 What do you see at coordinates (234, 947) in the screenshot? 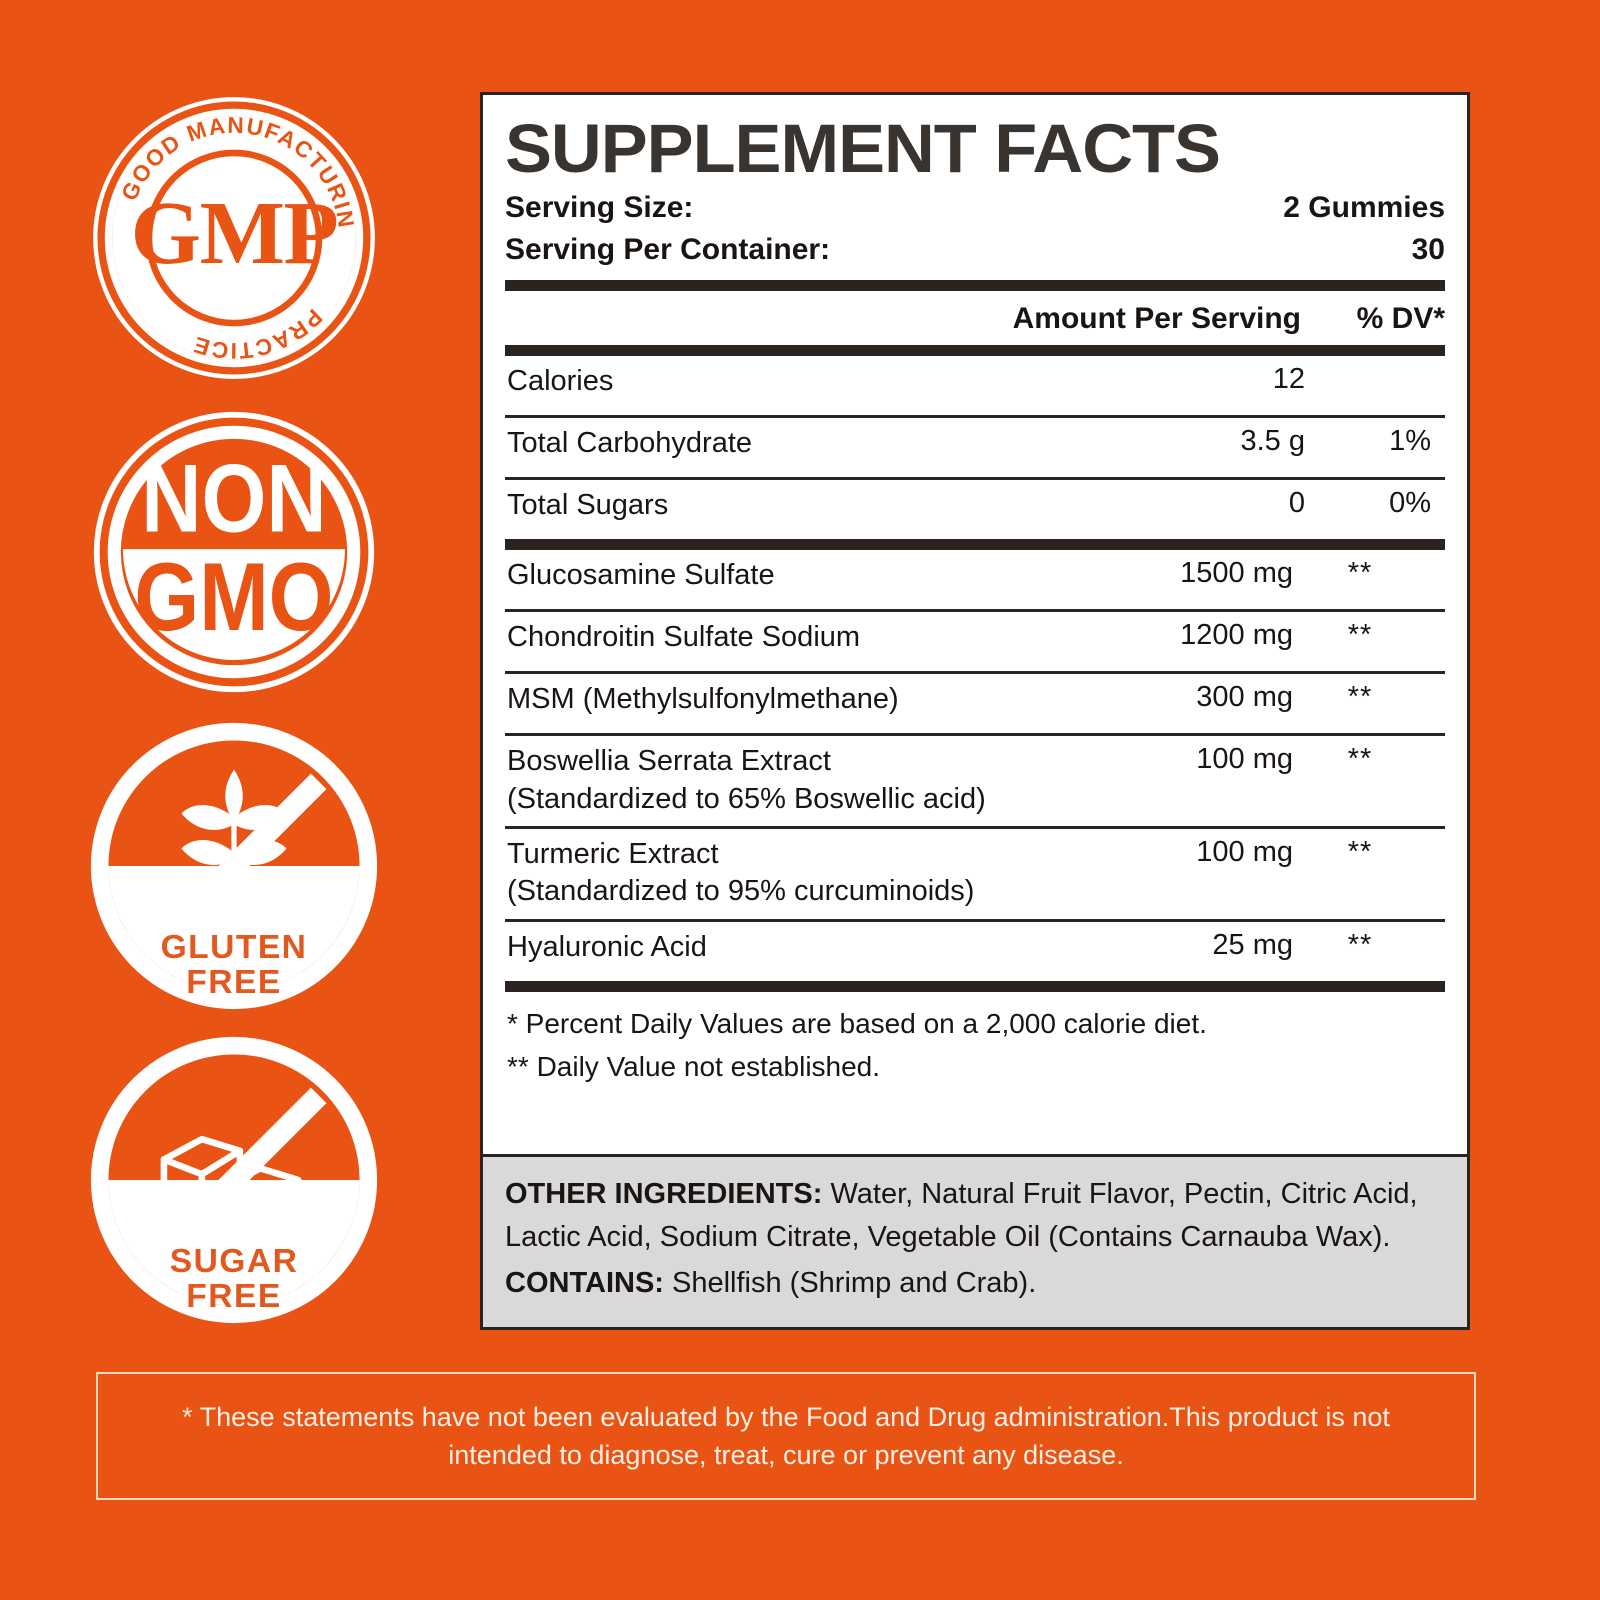
I see `svg-text: GLUTEN` at bounding box center [234, 947].